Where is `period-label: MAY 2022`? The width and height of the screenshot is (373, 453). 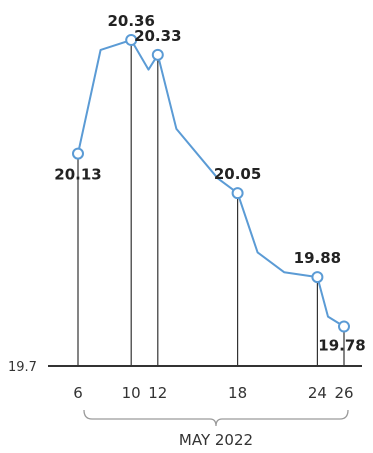 period-label: MAY 2022 is located at coordinates (216, 440).